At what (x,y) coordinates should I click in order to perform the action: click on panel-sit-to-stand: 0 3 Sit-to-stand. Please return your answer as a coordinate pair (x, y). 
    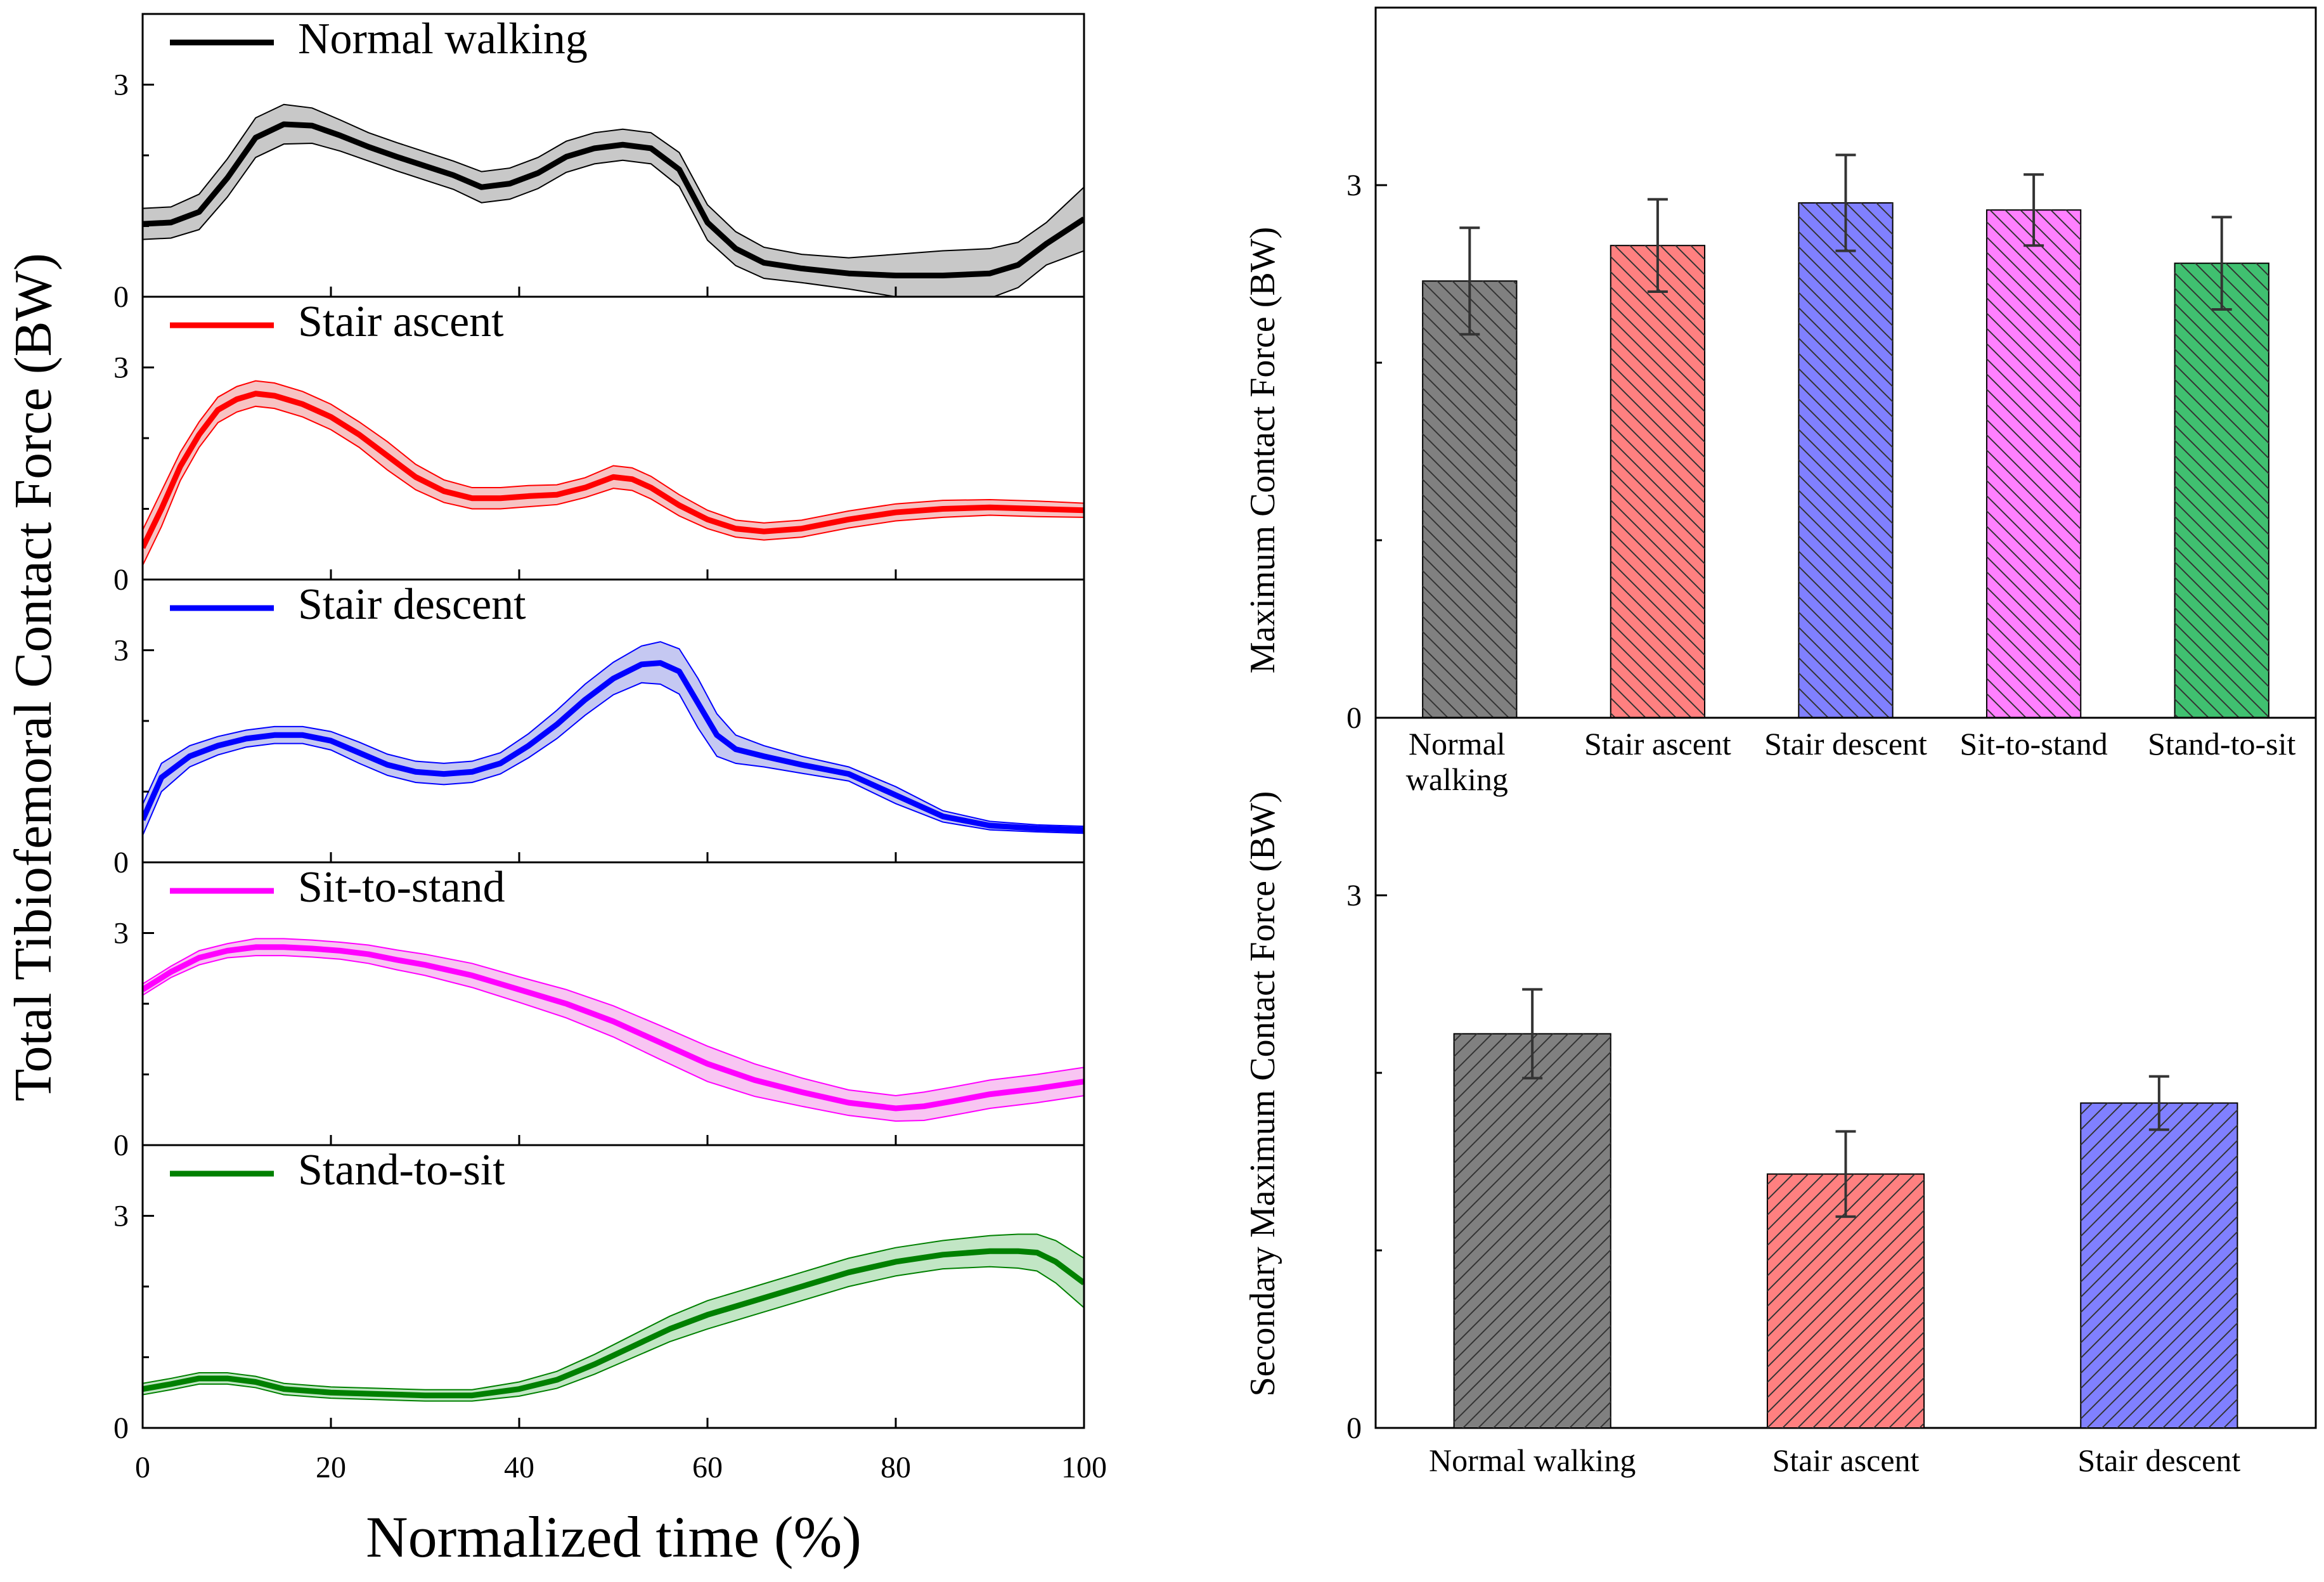
    Looking at the image, I should click on (599, 1012).